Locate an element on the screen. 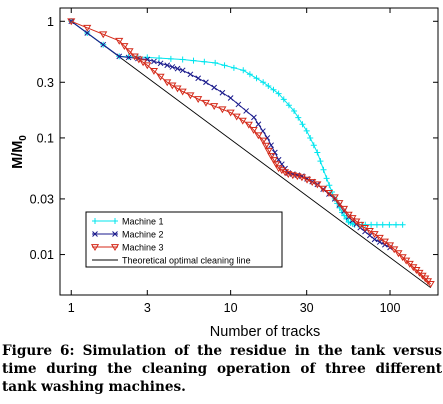  legend-item-machine-1-marker is located at coordinates (115, 221).